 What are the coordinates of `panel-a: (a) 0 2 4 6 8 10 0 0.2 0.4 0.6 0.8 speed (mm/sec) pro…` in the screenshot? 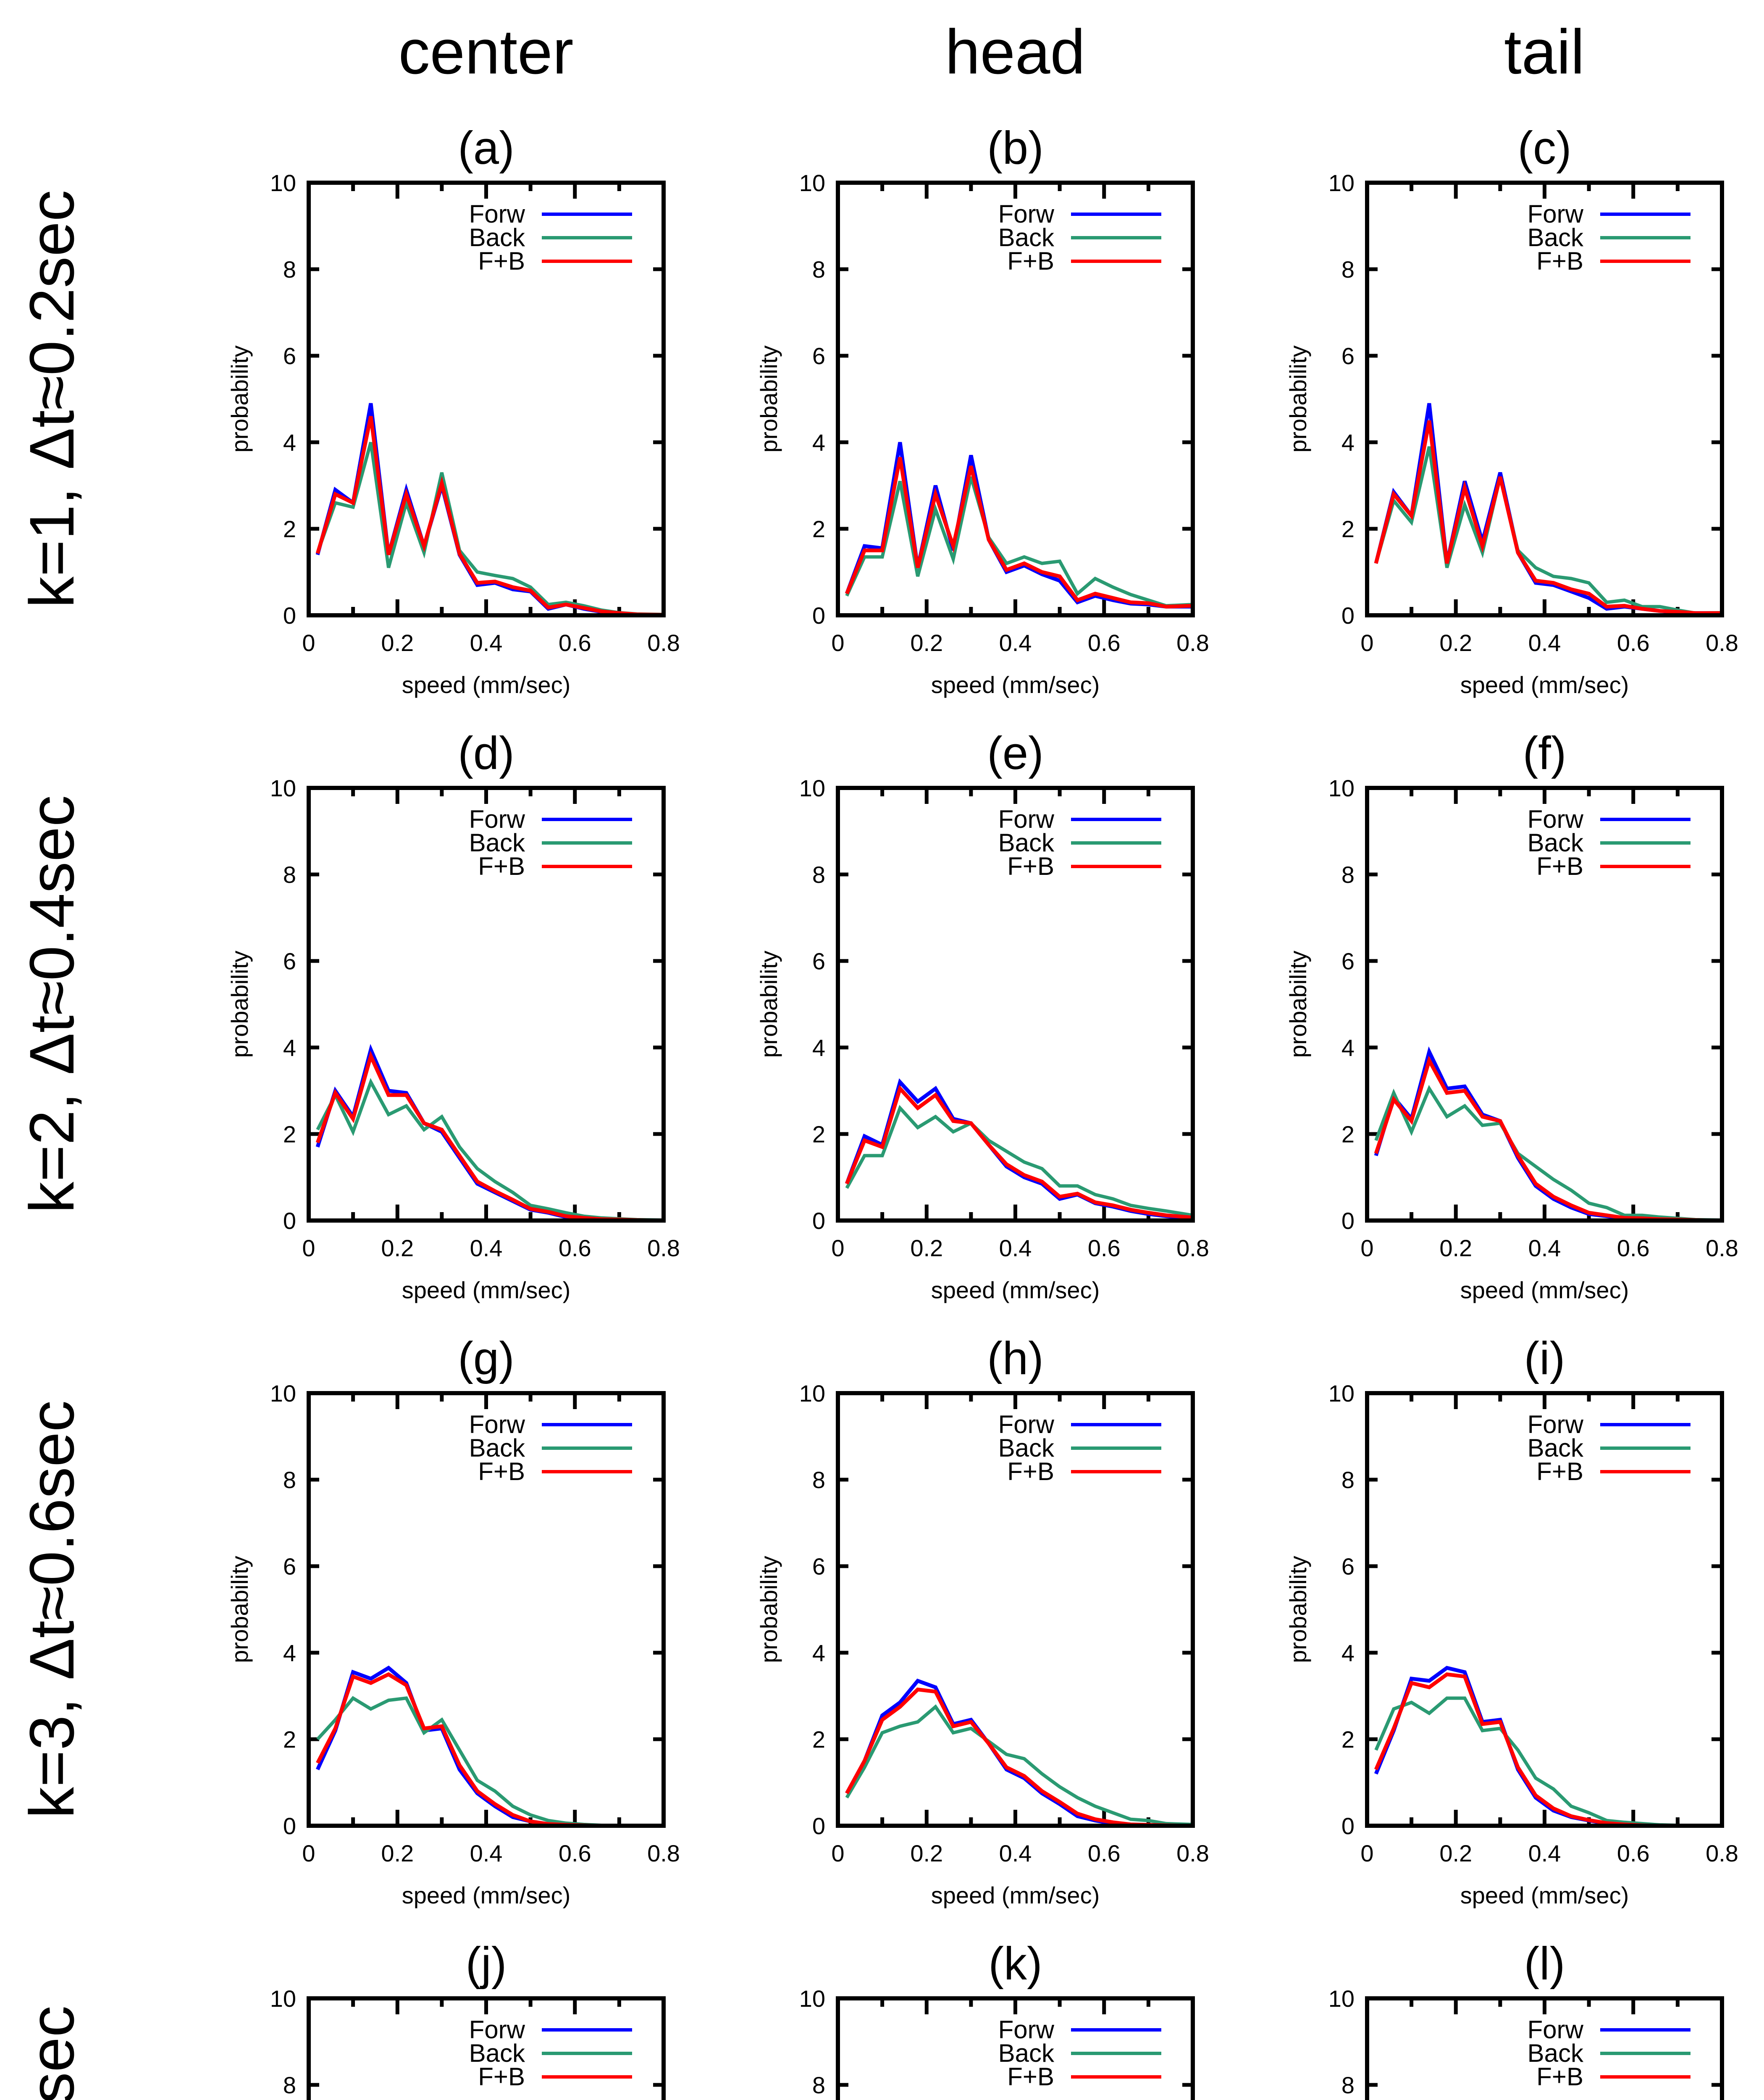 It's located at (453, 410).